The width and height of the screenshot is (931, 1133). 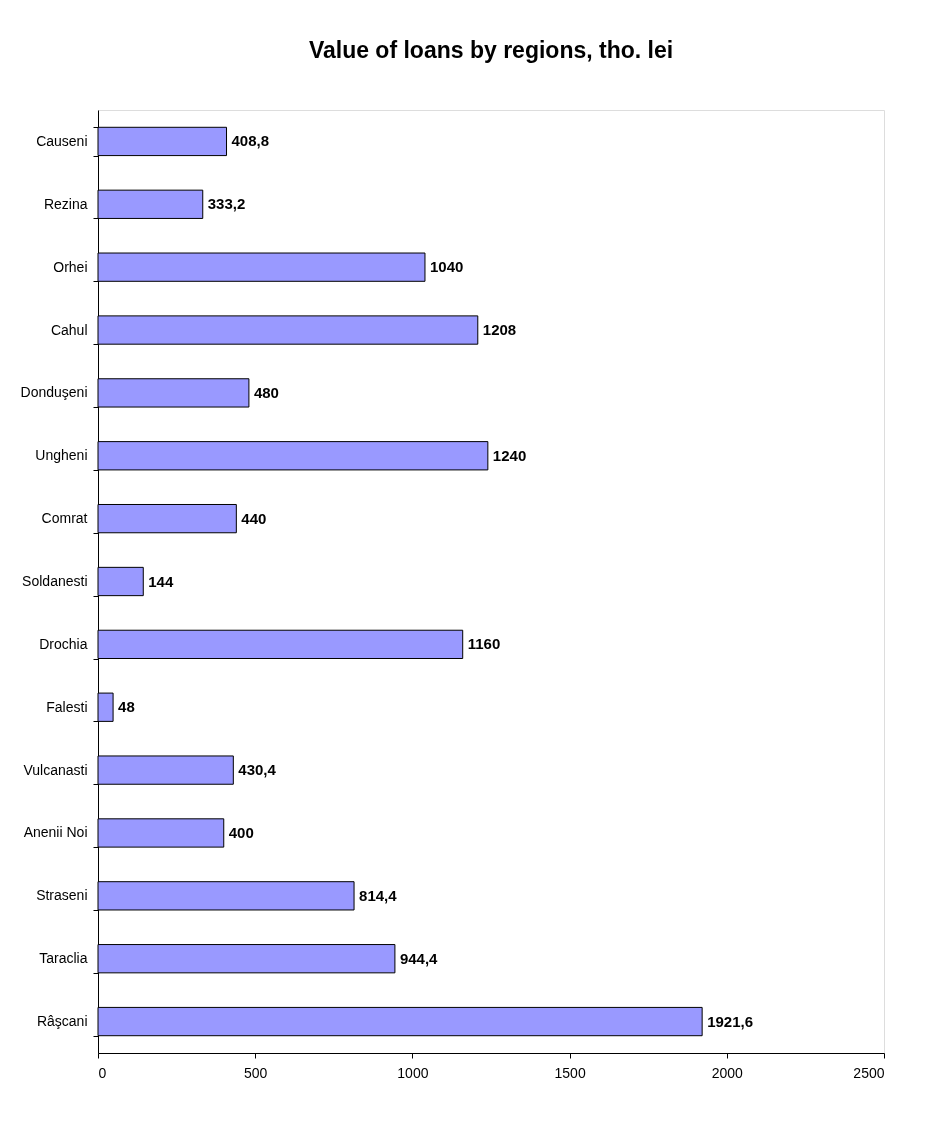 I want to click on y-tick-label: Donduşeni, so click(x=54, y=392).